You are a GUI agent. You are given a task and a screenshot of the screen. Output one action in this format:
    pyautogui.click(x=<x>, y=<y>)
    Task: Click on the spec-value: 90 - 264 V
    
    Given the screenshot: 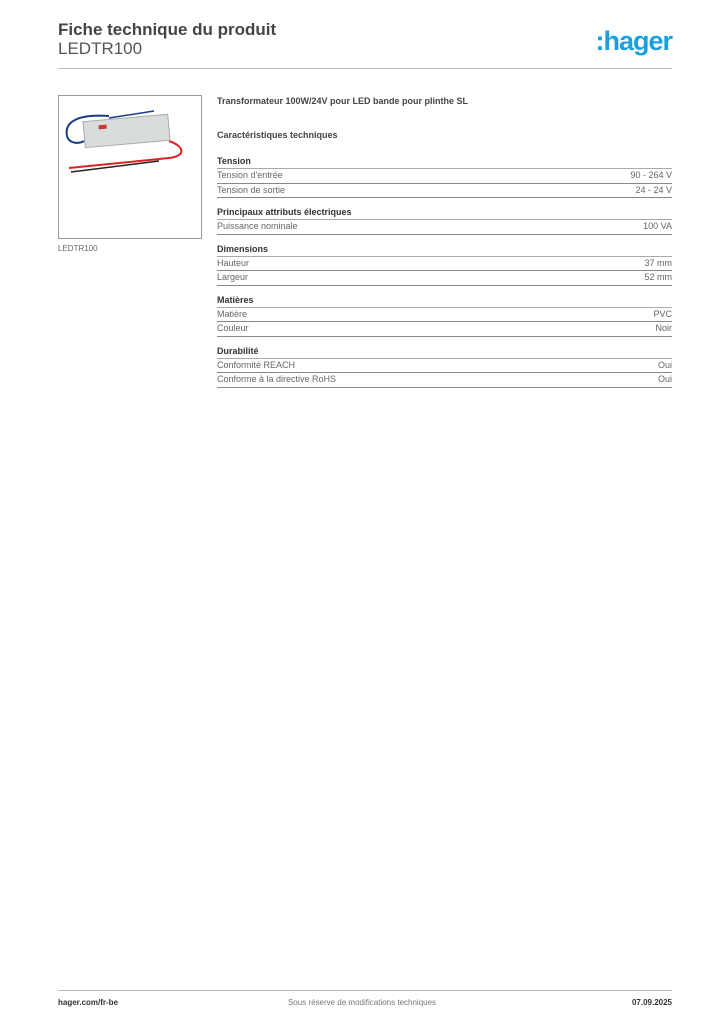 What is the action you would take?
    pyautogui.click(x=651, y=175)
    